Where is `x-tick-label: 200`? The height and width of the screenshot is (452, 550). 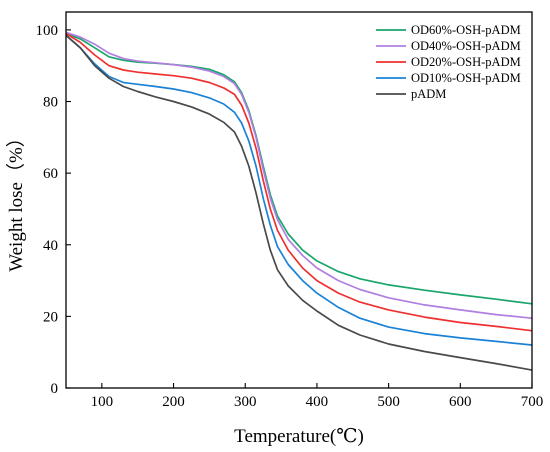 x-tick-label: 200 is located at coordinates (173, 402).